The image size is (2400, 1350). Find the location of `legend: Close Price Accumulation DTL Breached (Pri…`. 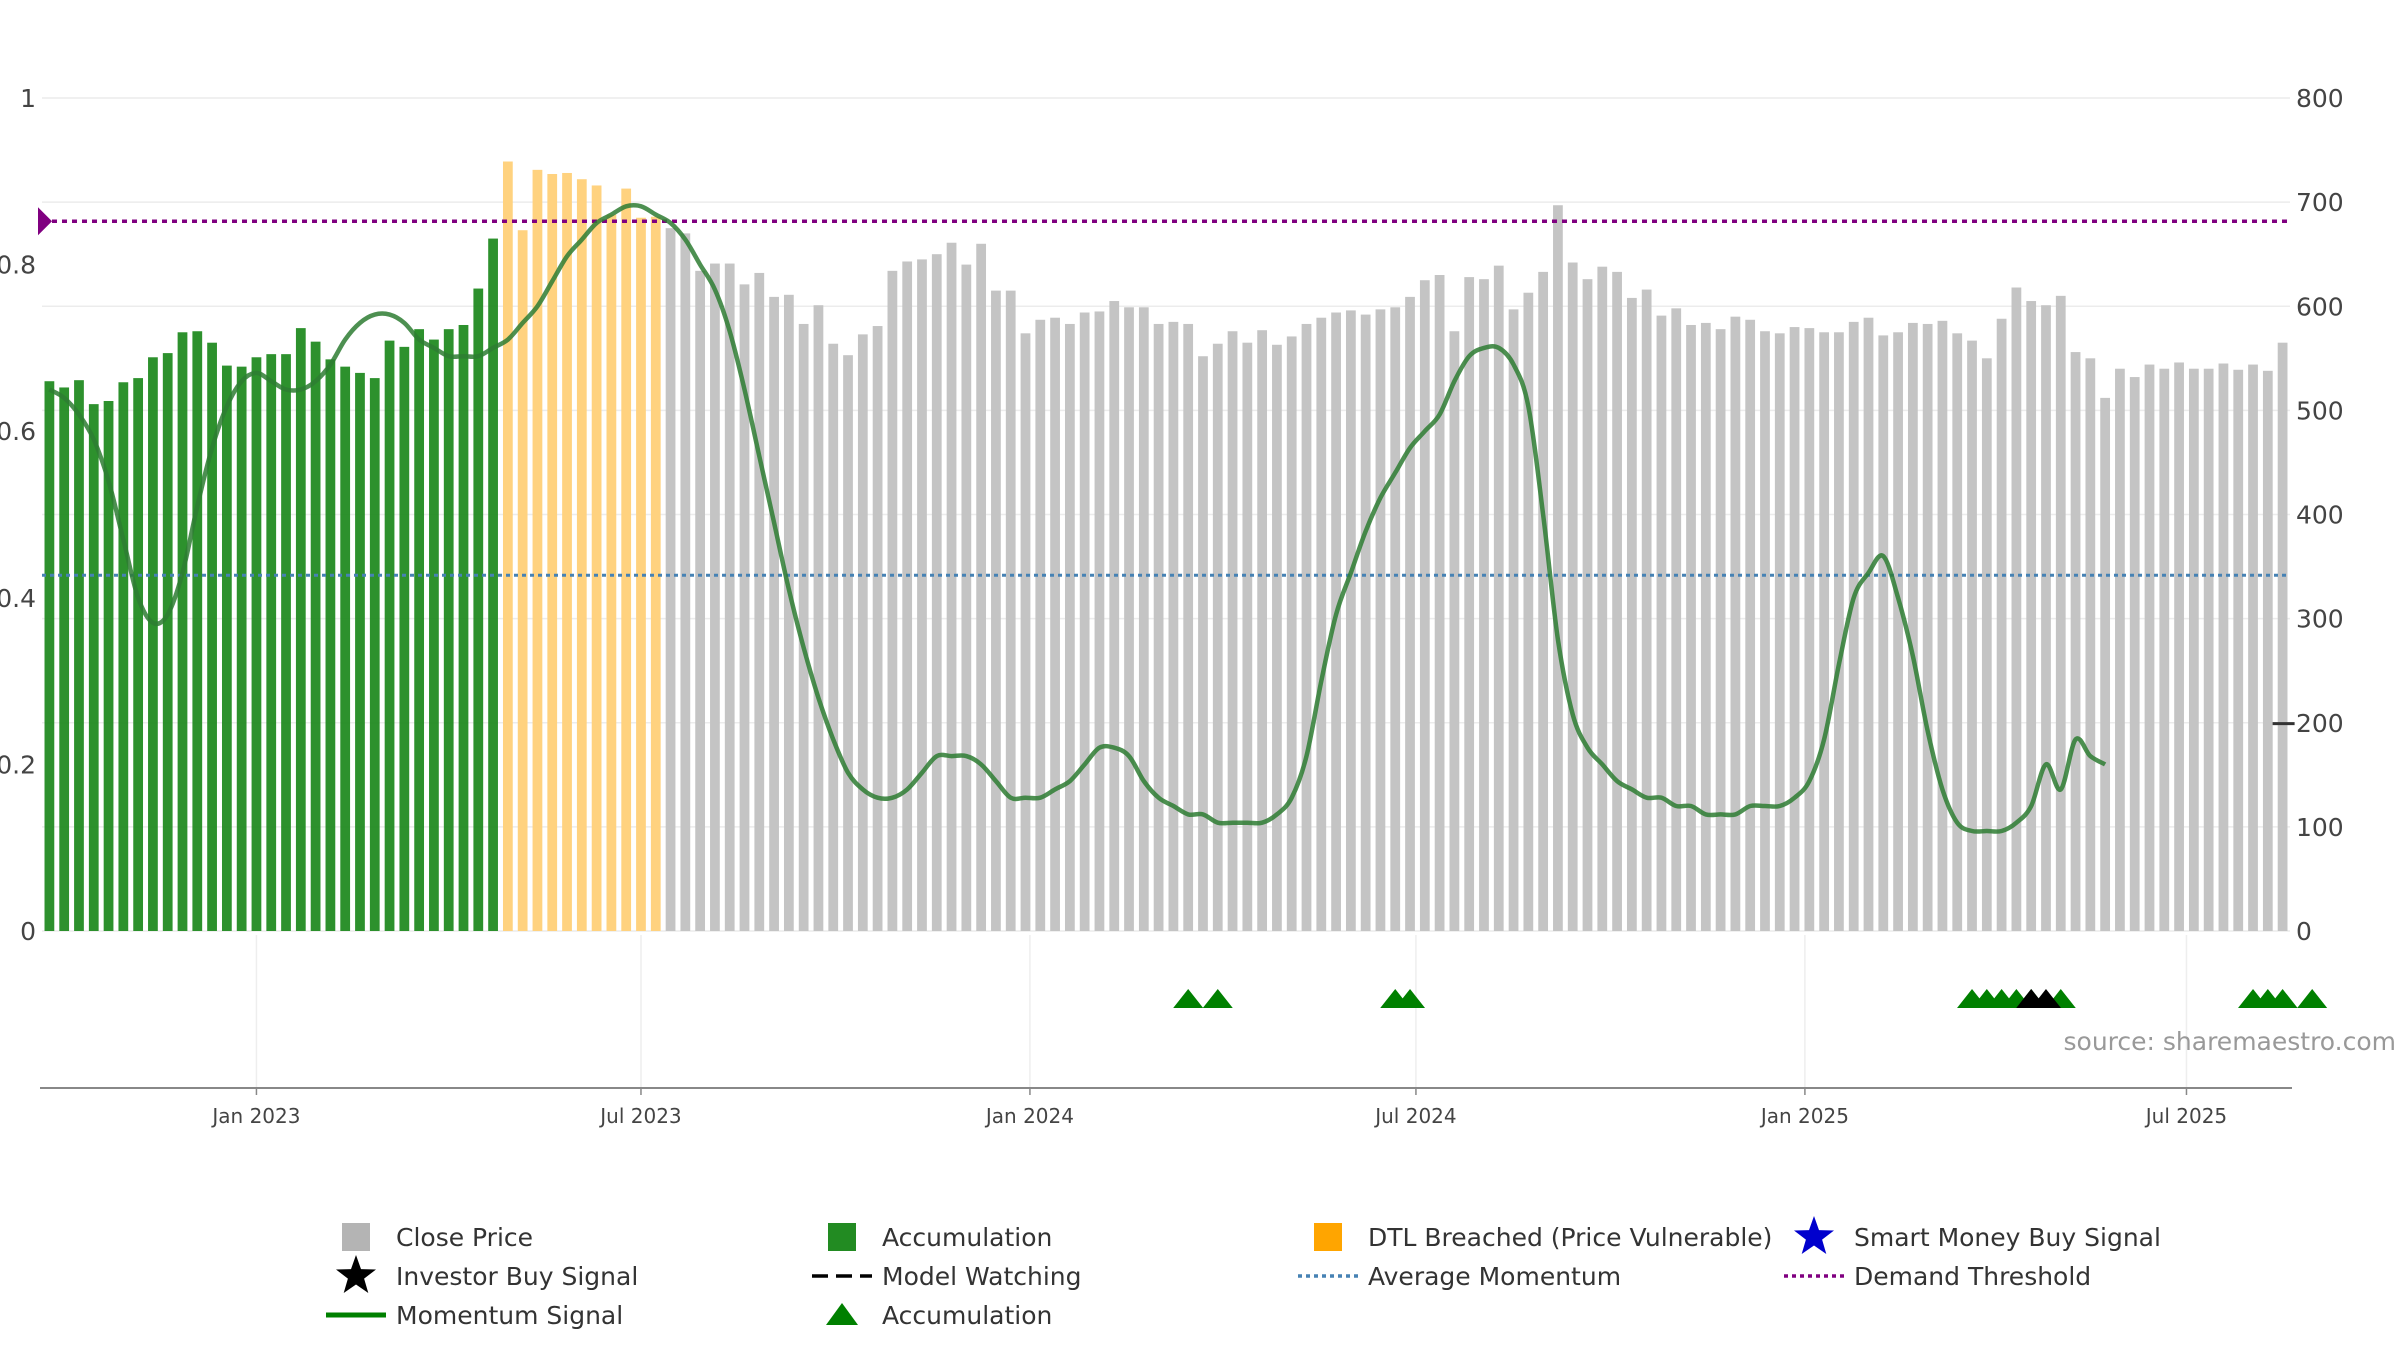

legend: Close Price Accumulation DTL Breached (Pri… is located at coordinates (1243, 1273).